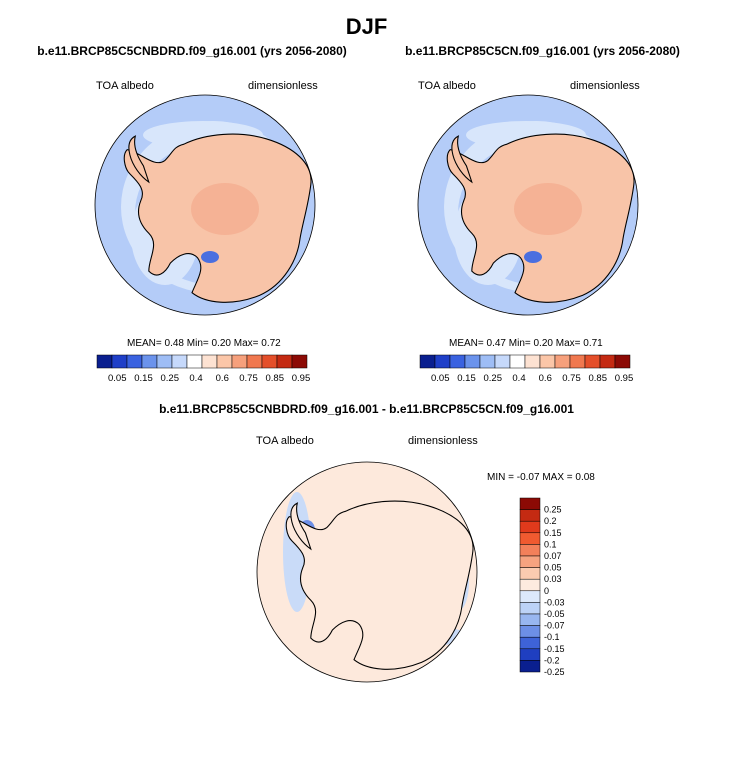 This screenshot has width=733, height=768. I want to click on panel-1-variable: TOA albedo, so click(125, 86).